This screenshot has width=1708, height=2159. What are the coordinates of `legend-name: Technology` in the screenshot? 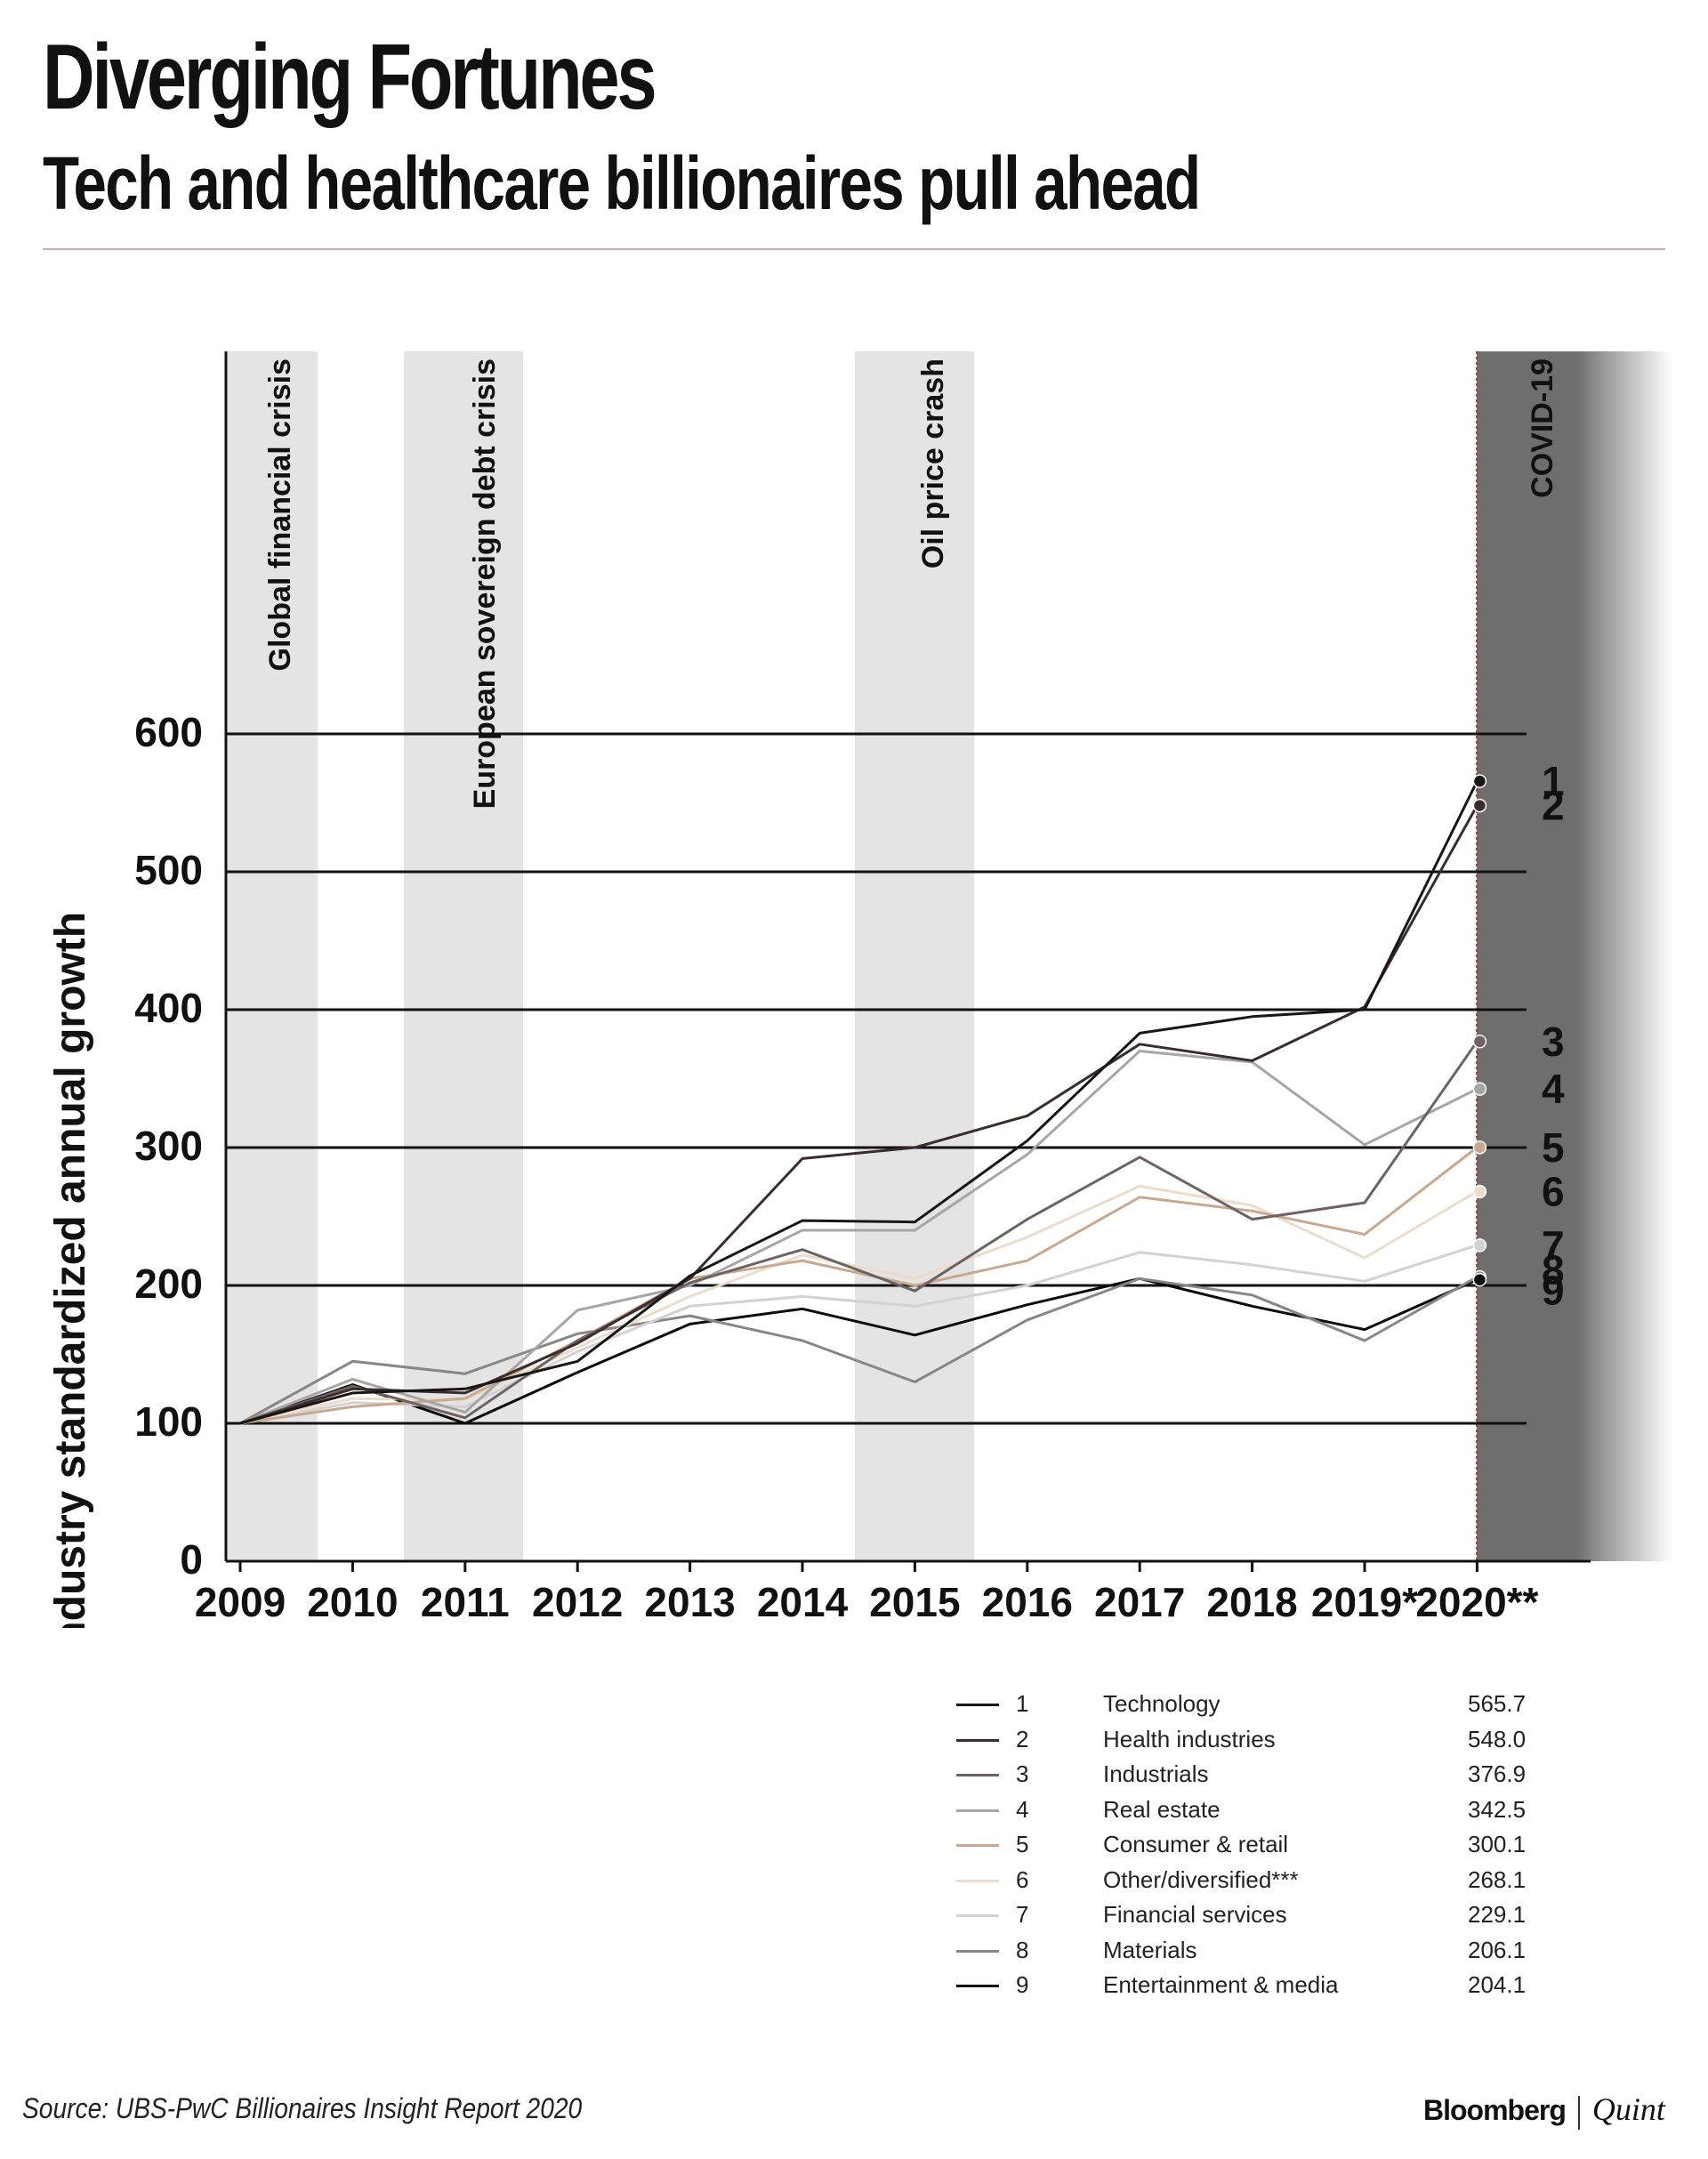 It's located at (1162, 1704).